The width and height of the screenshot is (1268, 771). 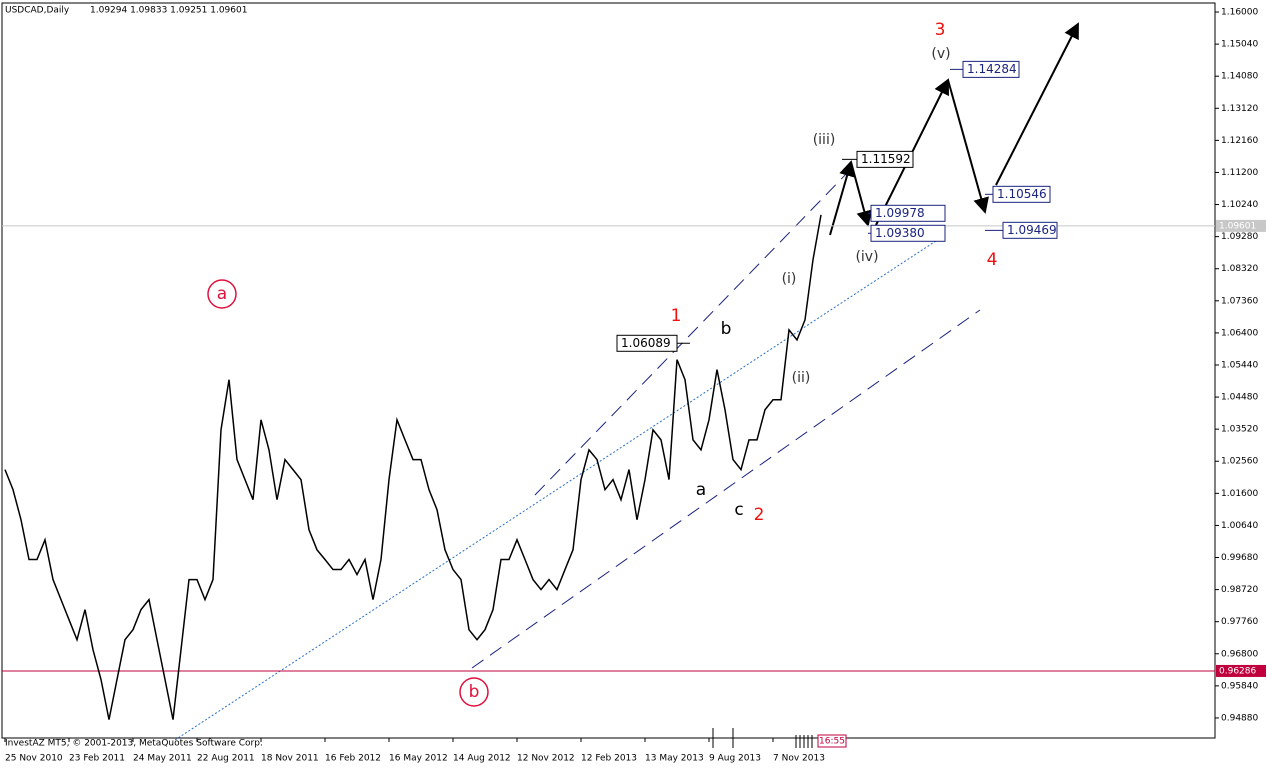 What do you see at coordinates (738, 510) in the screenshot?
I see `wave-label: c` at bounding box center [738, 510].